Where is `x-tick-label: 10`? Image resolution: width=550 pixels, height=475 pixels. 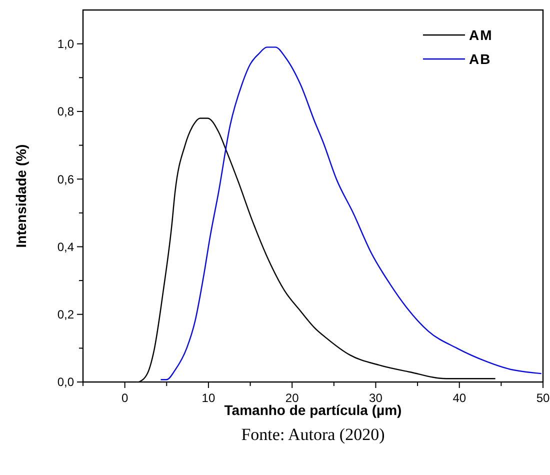
x-tick-label: 10 is located at coordinates (209, 398).